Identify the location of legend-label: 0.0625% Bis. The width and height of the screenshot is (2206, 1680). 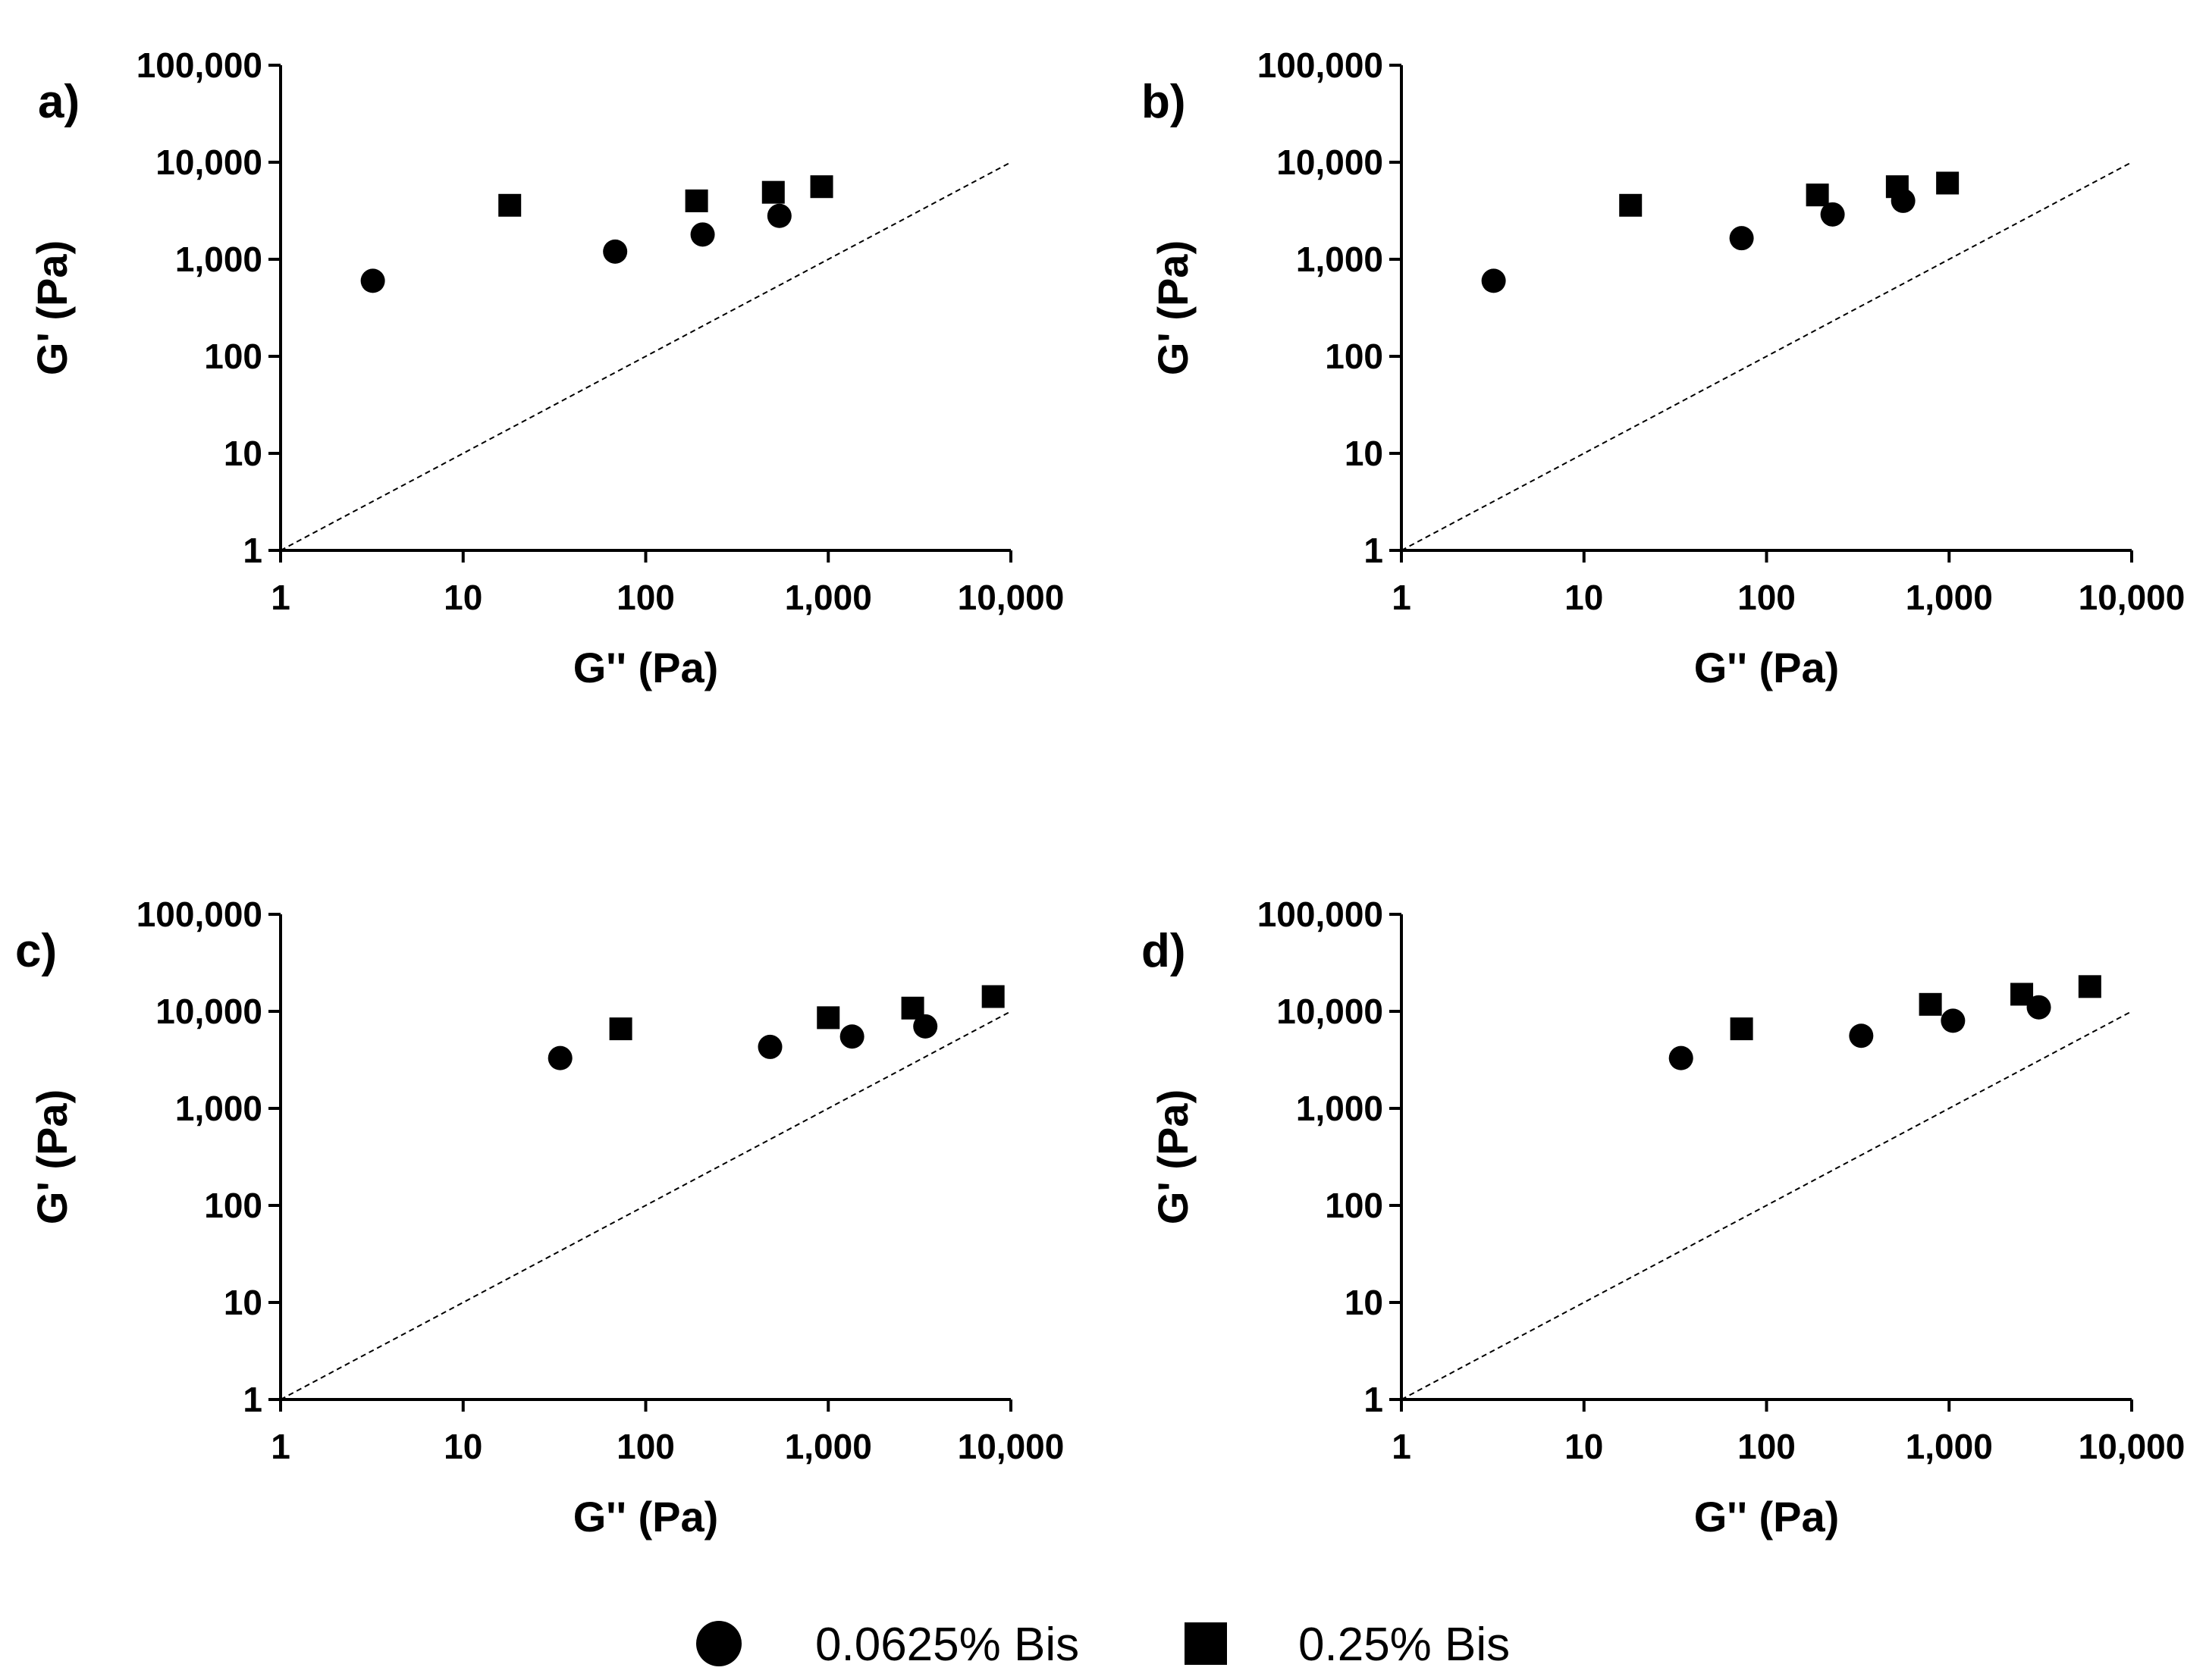
(947, 1645).